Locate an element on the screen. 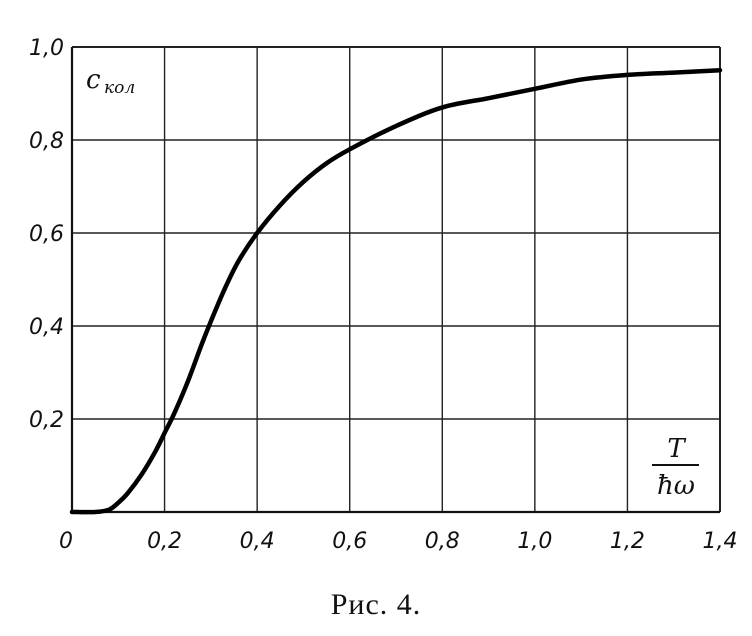  x-axis-label-numerator: T is located at coordinates (676, 449).